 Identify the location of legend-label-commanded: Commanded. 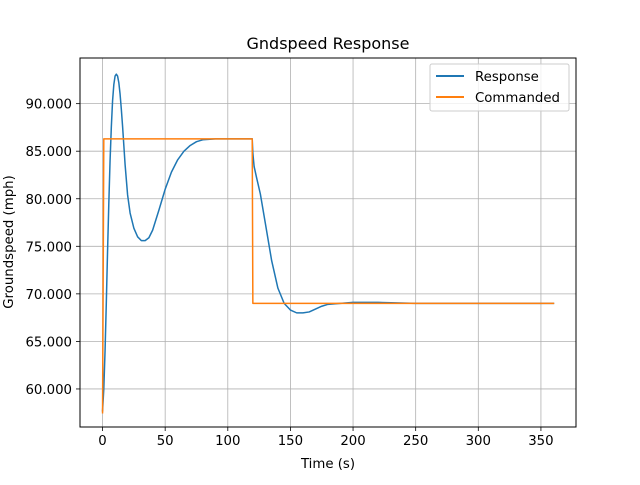
(517, 98).